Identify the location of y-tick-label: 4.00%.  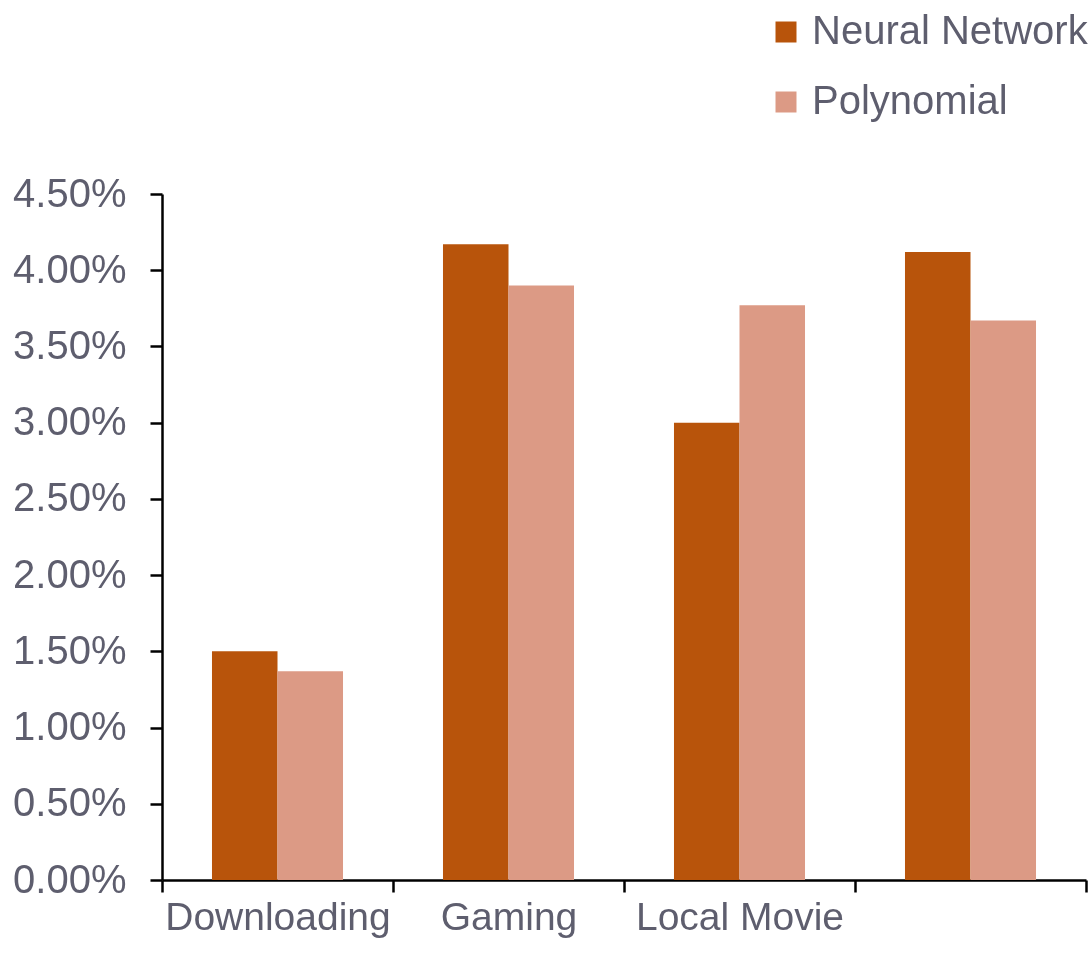
(70, 268).